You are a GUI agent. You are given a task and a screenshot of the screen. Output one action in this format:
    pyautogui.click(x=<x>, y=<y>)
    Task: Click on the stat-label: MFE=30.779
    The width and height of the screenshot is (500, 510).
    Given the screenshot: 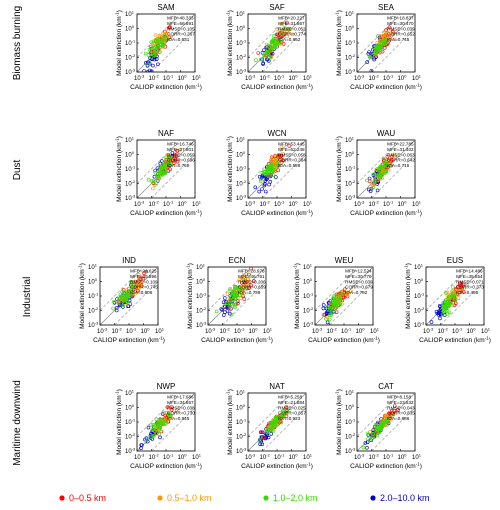 What is the action you would take?
    pyautogui.click(x=358, y=276)
    